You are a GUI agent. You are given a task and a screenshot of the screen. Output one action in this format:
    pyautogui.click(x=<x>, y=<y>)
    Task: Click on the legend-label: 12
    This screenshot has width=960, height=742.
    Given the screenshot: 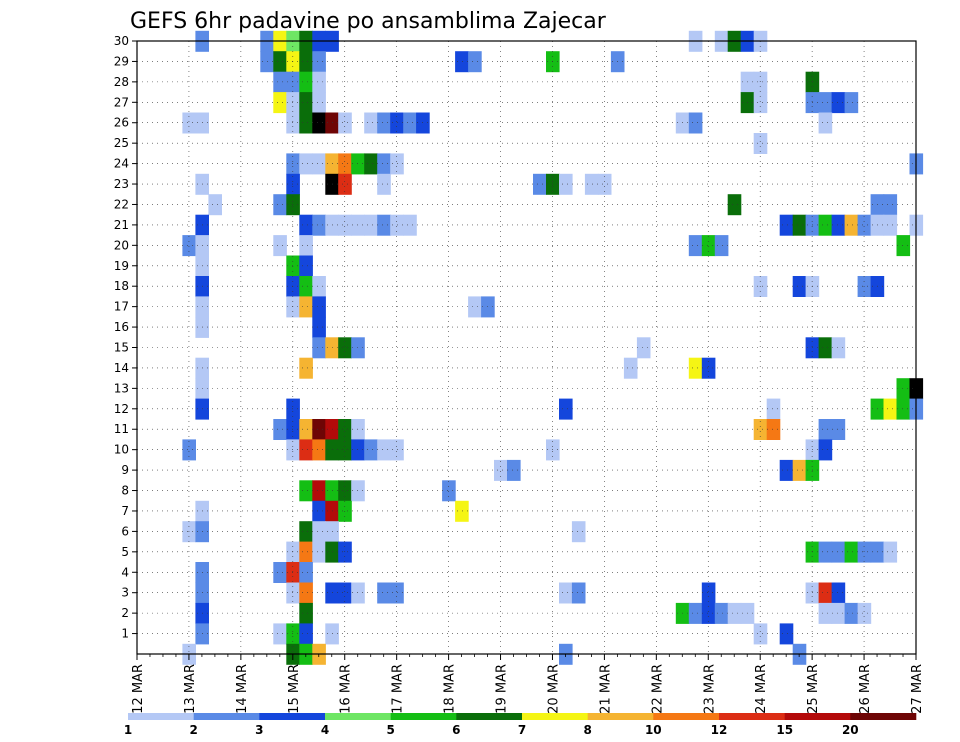 What is the action you would take?
    pyautogui.click(x=719, y=730)
    